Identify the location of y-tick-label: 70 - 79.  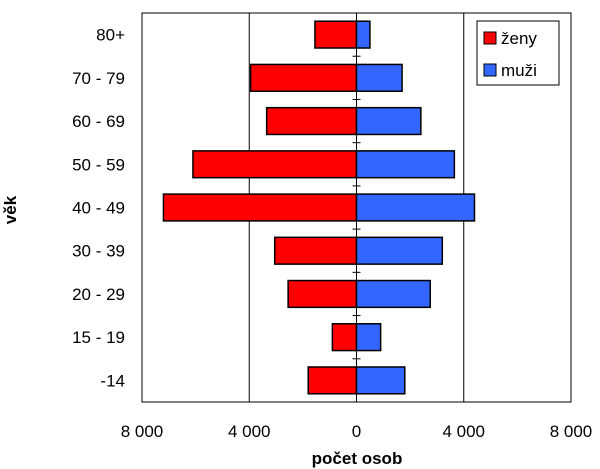
(98, 78).